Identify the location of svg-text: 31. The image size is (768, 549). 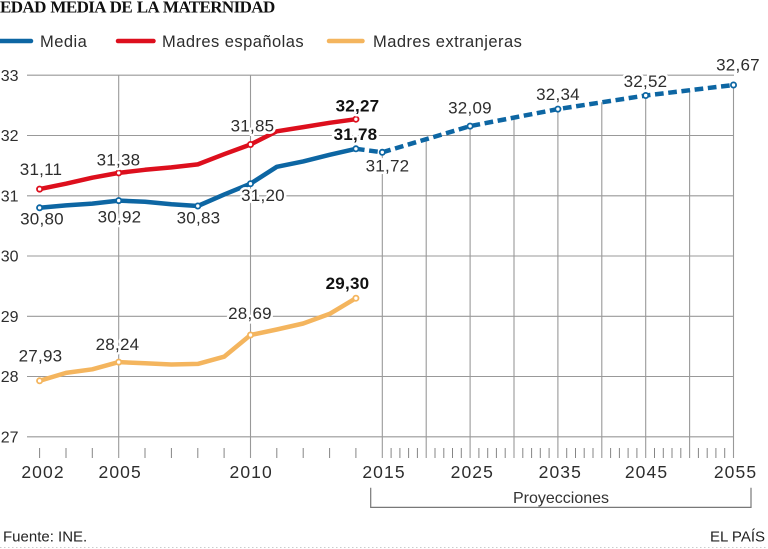
(10, 196).